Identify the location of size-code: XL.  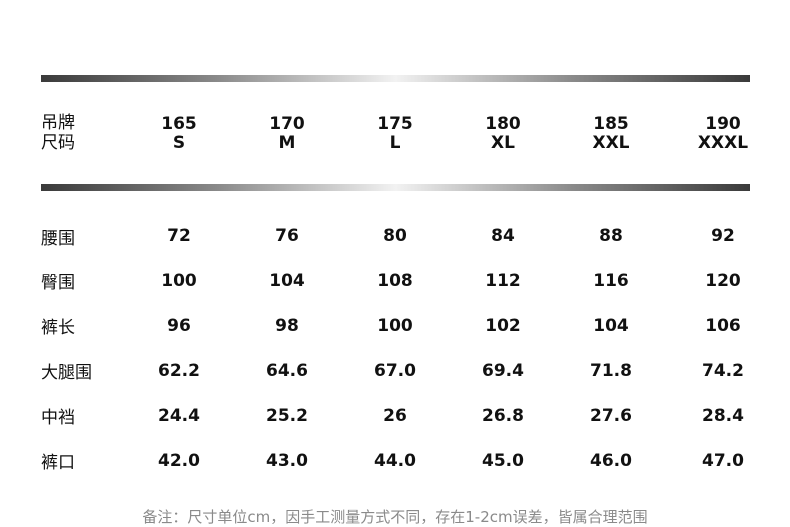
(503, 143).